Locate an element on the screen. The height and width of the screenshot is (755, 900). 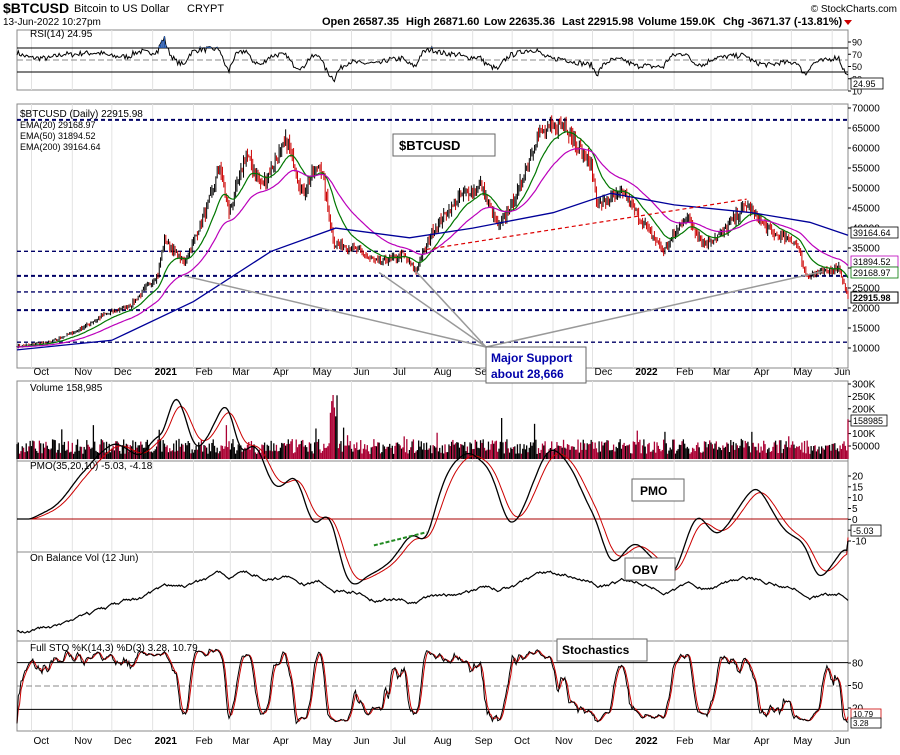
rsi-value-tag: 24.95 is located at coordinates (867, 83).